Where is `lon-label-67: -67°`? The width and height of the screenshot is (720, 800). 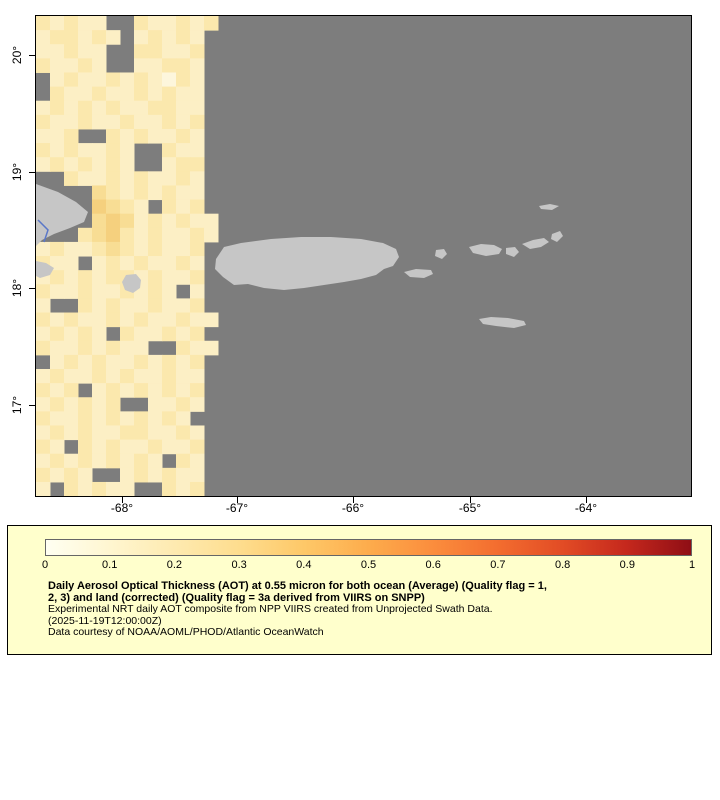
lon-label-67: -67° is located at coordinates (237, 508).